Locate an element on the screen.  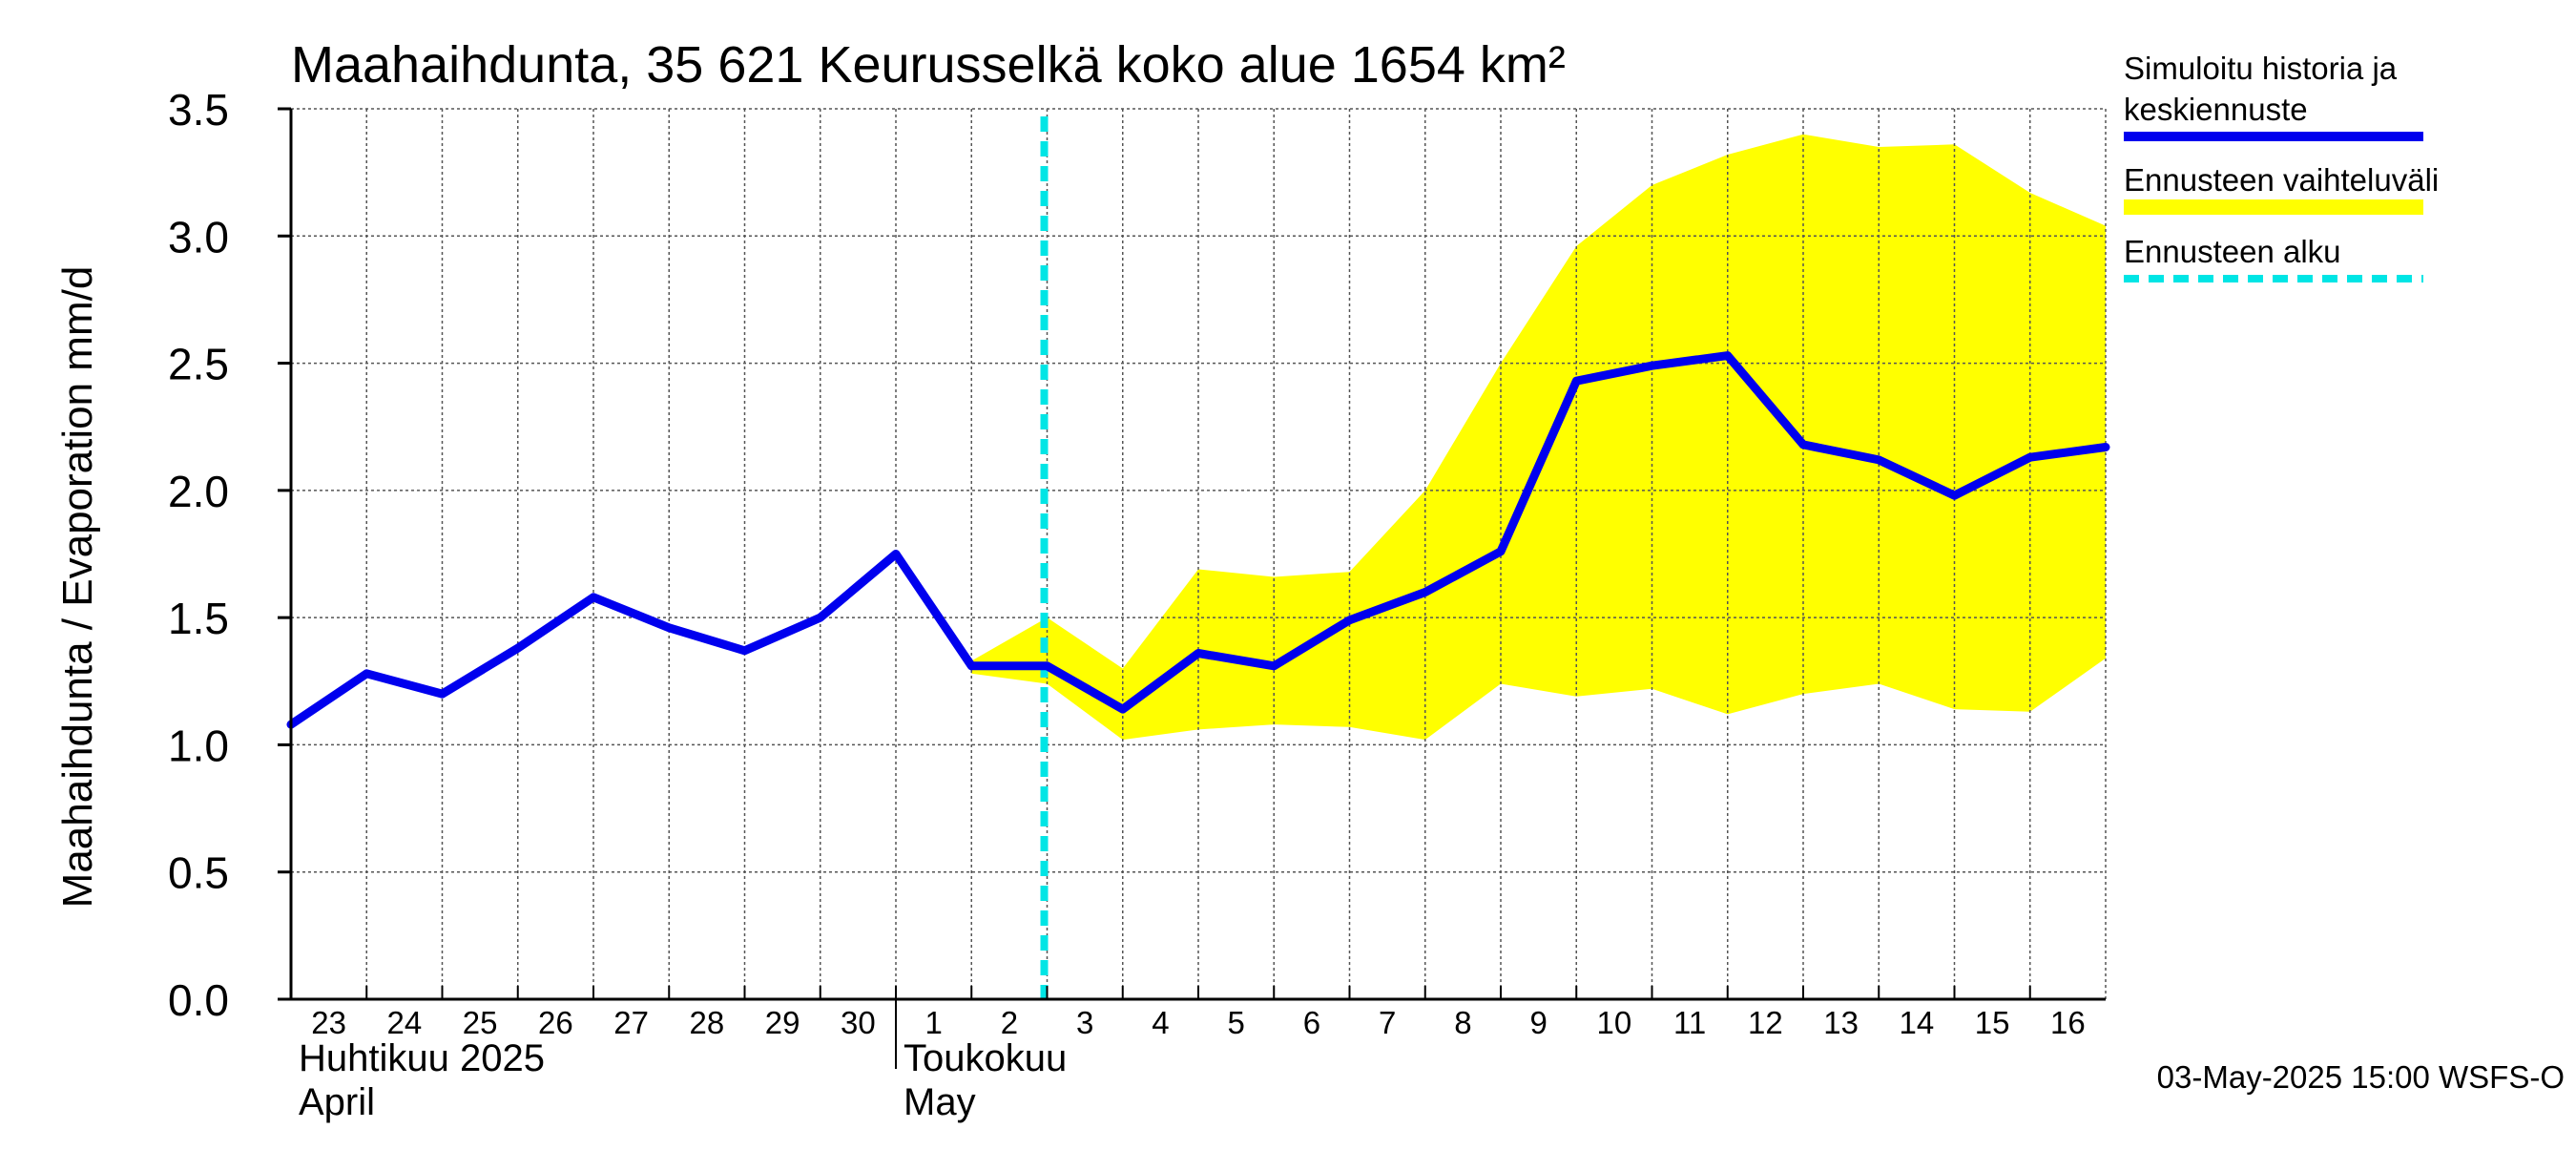
month-label-english: May is located at coordinates (940, 1102).